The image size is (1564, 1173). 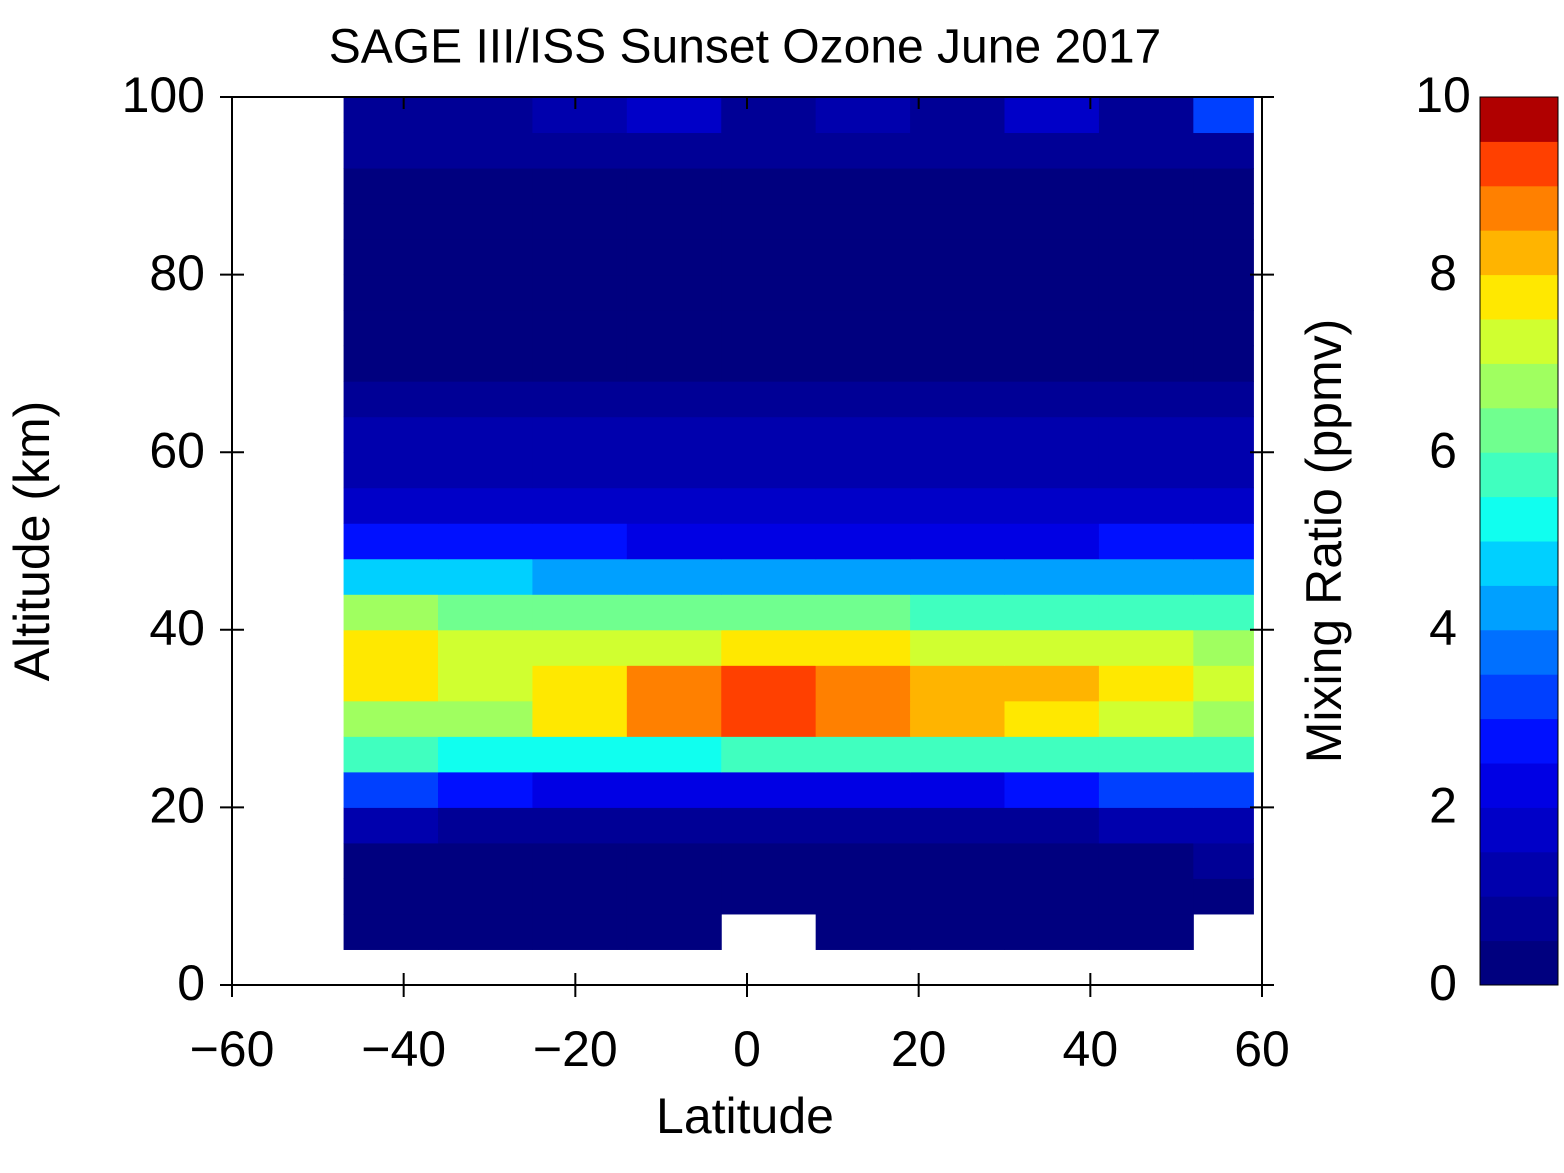 What do you see at coordinates (745, 1116) in the screenshot?
I see `x-axis-label: Latitude` at bounding box center [745, 1116].